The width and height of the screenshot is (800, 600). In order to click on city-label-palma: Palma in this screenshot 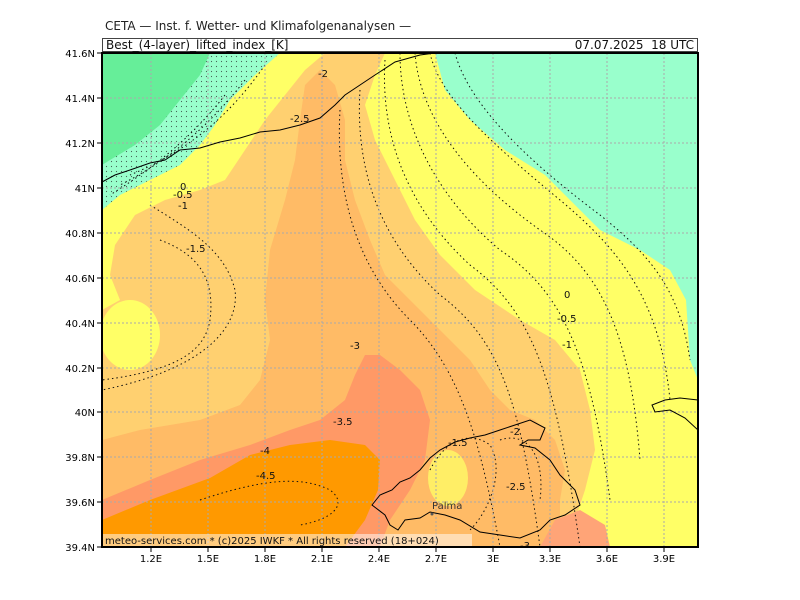, I will do `click(447, 506)`.